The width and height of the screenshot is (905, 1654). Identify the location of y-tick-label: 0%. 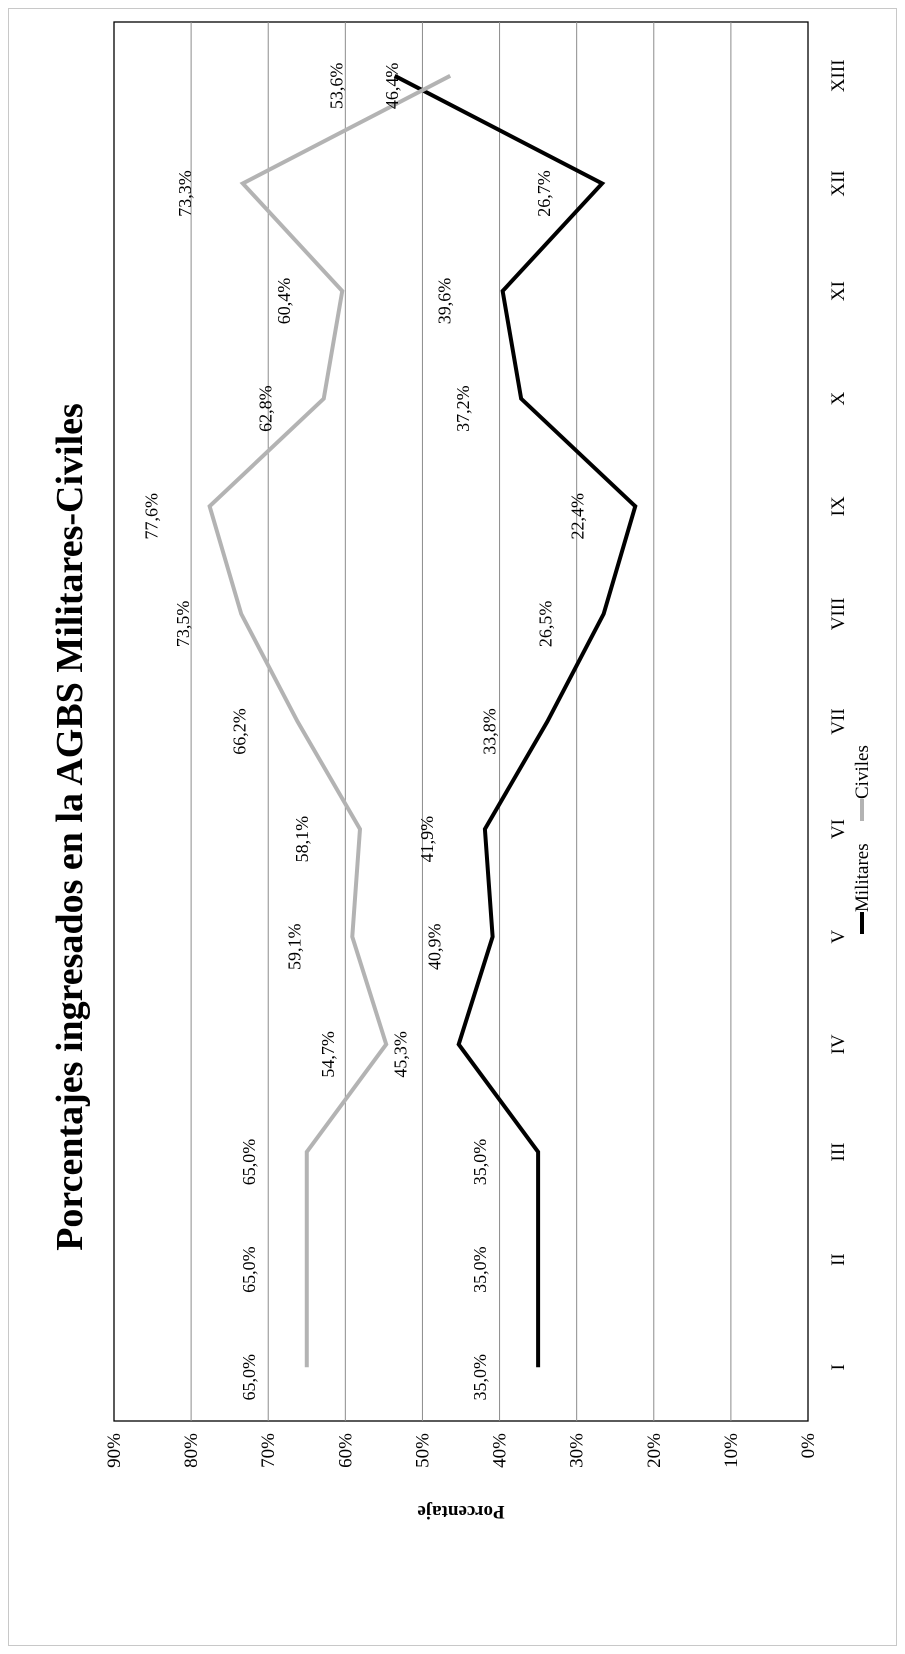
(808, 1446).